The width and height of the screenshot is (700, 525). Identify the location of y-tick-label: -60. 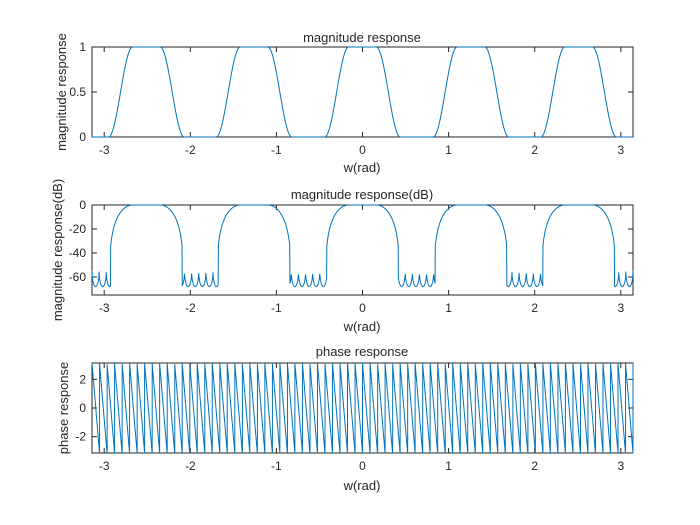
(78, 277).